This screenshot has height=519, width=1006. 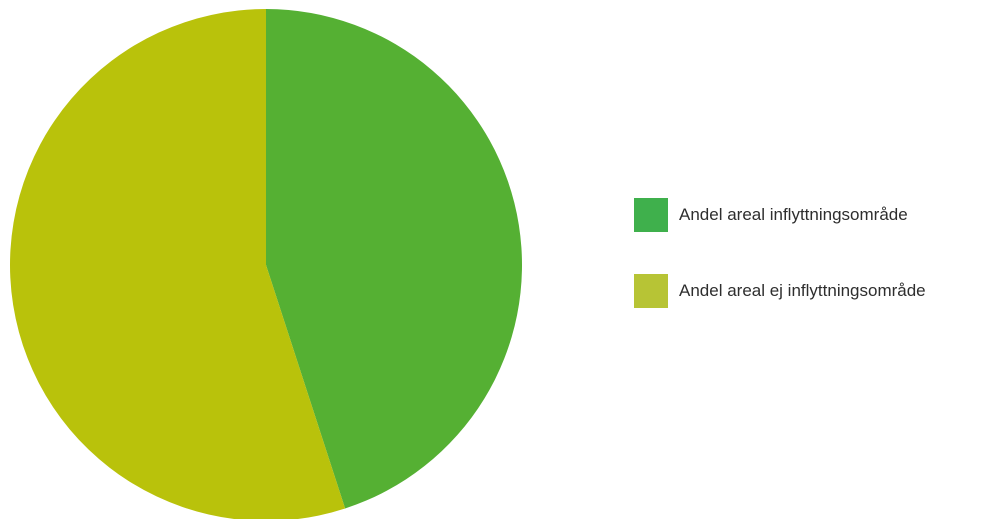 I want to click on legend-item-ej-inflyttningsomrade: Andel areal ej inflyttningsområde, so click(x=820, y=291).